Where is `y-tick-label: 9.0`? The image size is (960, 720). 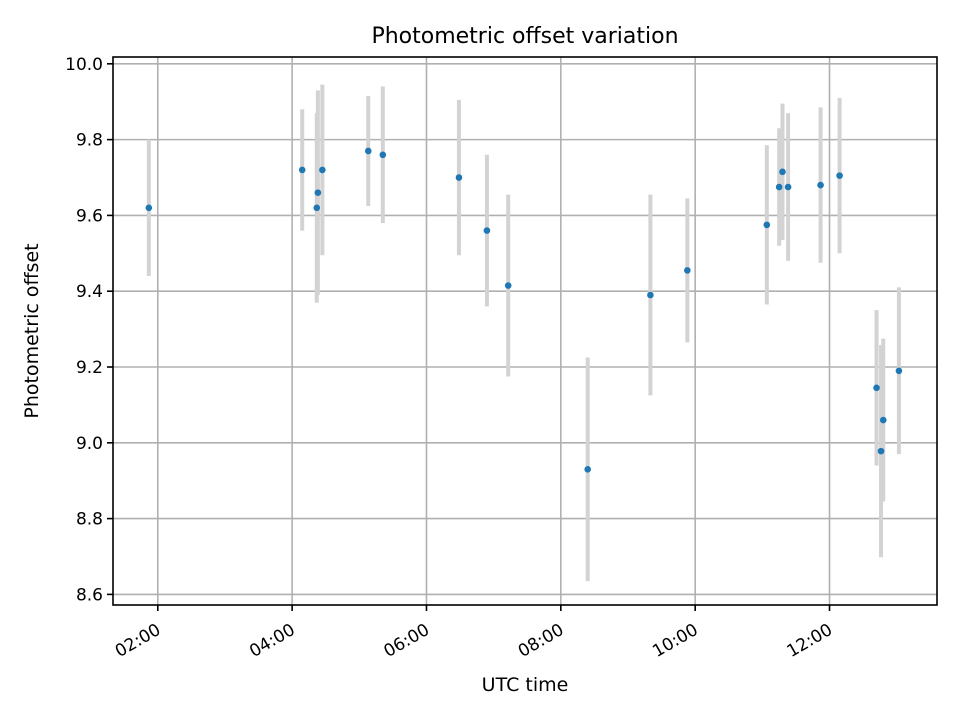 y-tick-label: 9.0 is located at coordinates (89, 444).